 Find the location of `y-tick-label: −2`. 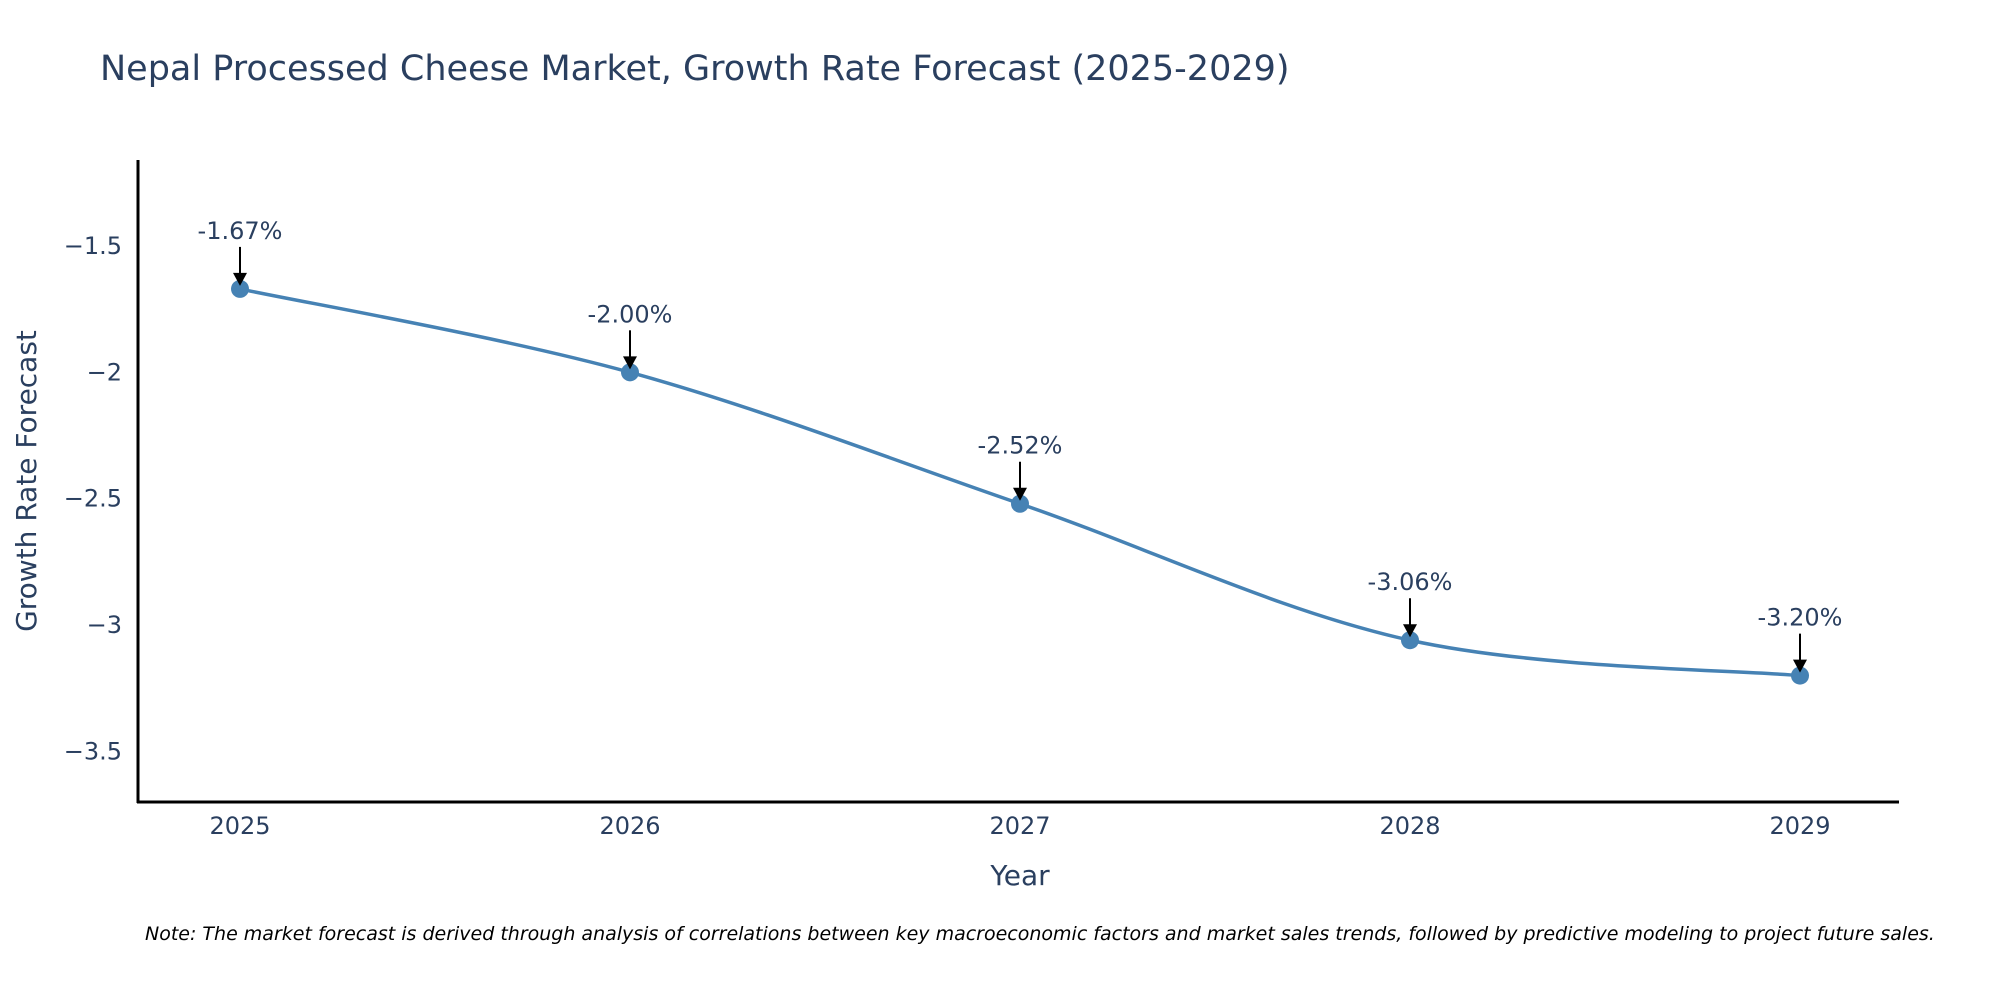

y-tick-label: −2 is located at coordinates (104, 372).